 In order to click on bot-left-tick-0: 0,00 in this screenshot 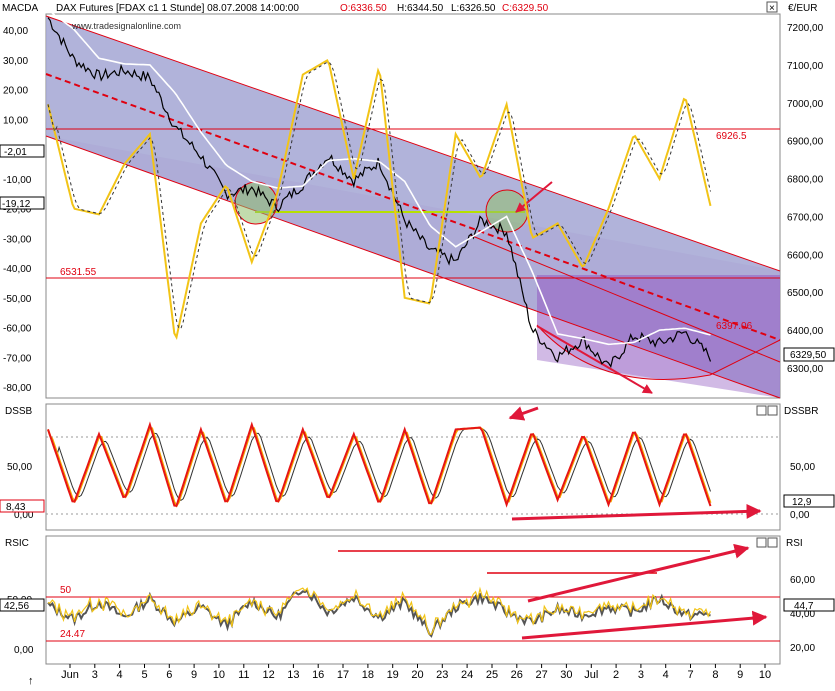, I will do `click(24, 650)`.